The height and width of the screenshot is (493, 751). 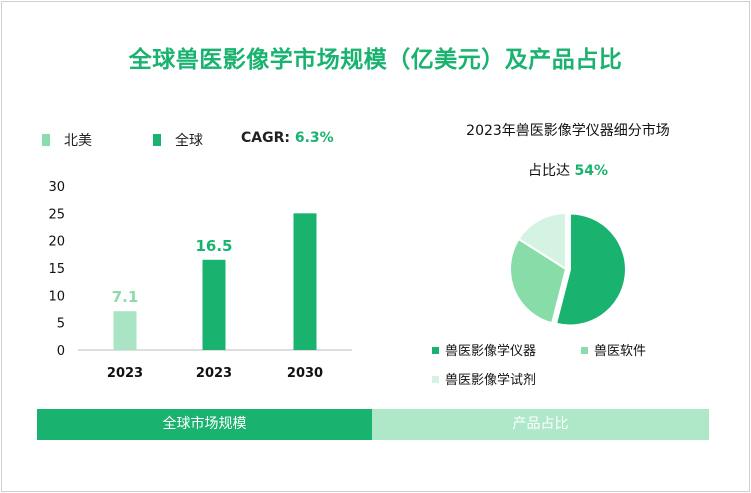 I want to click on pie-legend-label-software: 兽医软件, so click(x=620, y=351).